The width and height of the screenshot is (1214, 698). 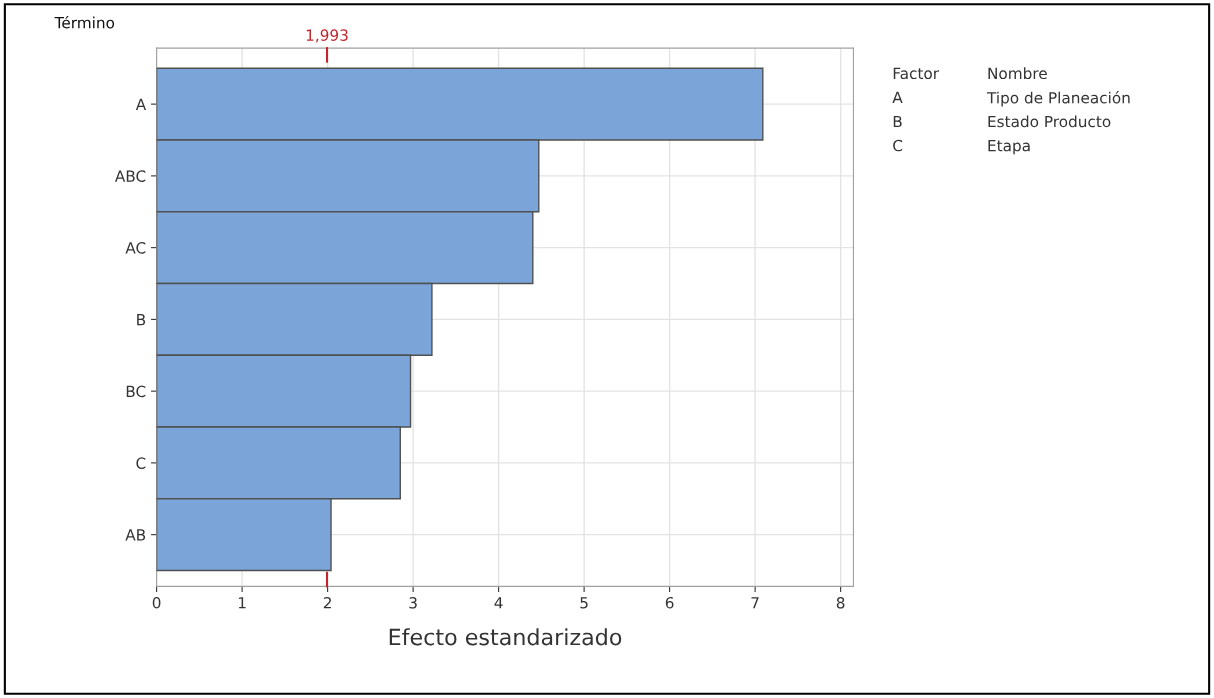 What do you see at coordinates (505, 637) in the screenshot?
I see `x-axis-title: Efecto estandarizado` at bounding box center [505, 637].